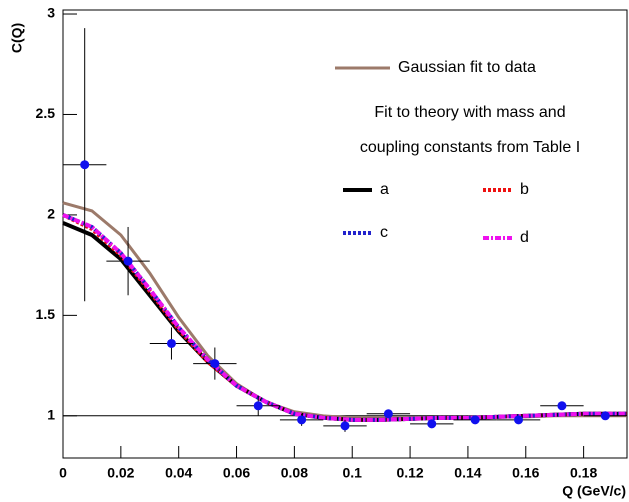 Image resolution: width=629 pixels, height=502 pixels. I want to click on x-tick-label: 0.08, so click(294, 473).